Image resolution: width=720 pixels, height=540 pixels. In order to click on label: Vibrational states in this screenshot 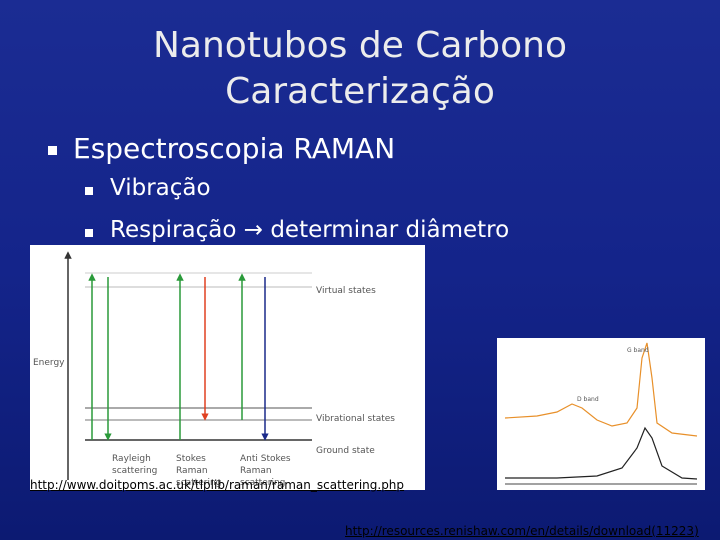, I will do `click(355, 419)`.